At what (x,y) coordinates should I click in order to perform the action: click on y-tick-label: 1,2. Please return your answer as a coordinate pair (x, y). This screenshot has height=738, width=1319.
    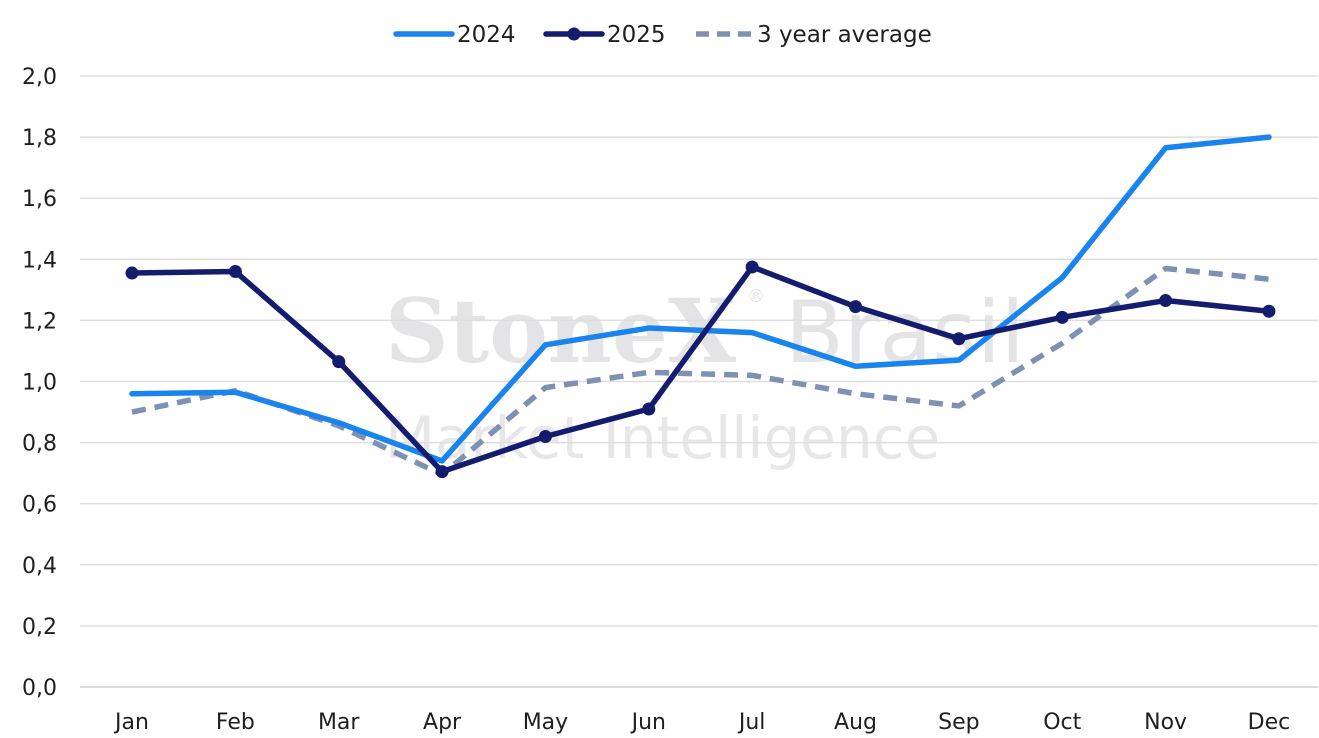
    Looking at the image, I should click on (39, 321).